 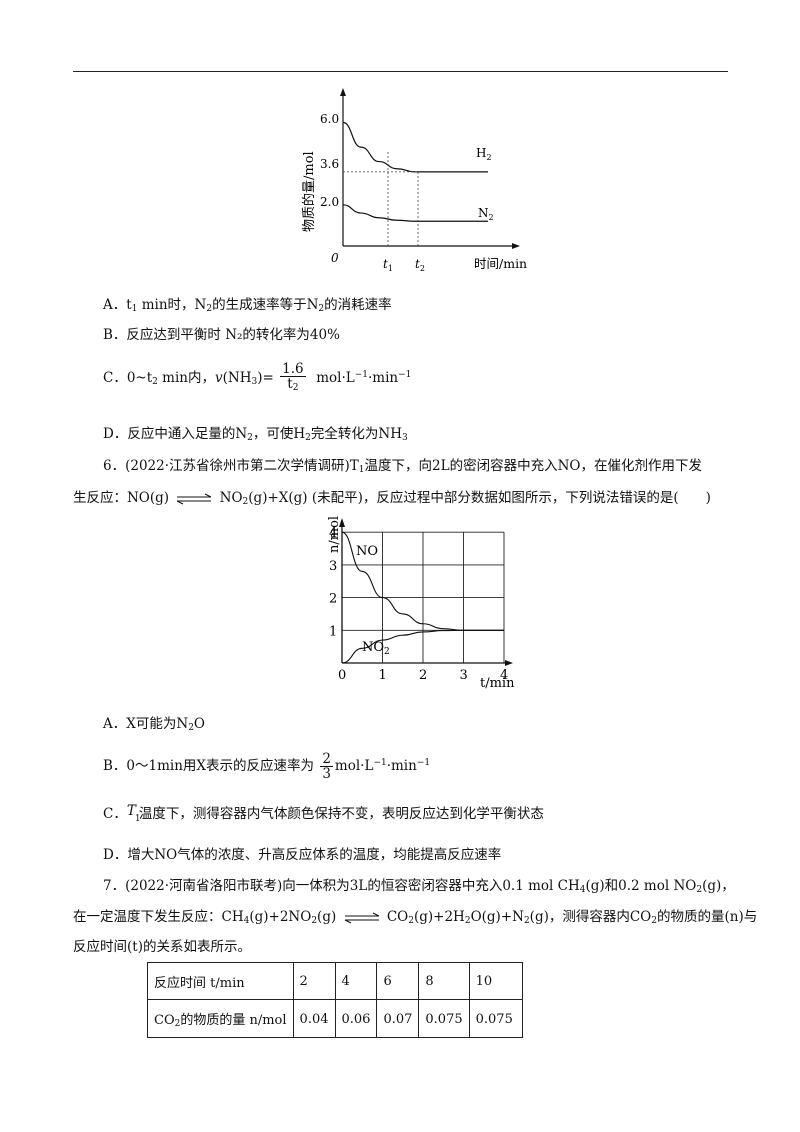 What do you see at coordinates (398, 1018) in the screenshot?
I see `table-cell: 0.07` at bounding box center [398, 1018].